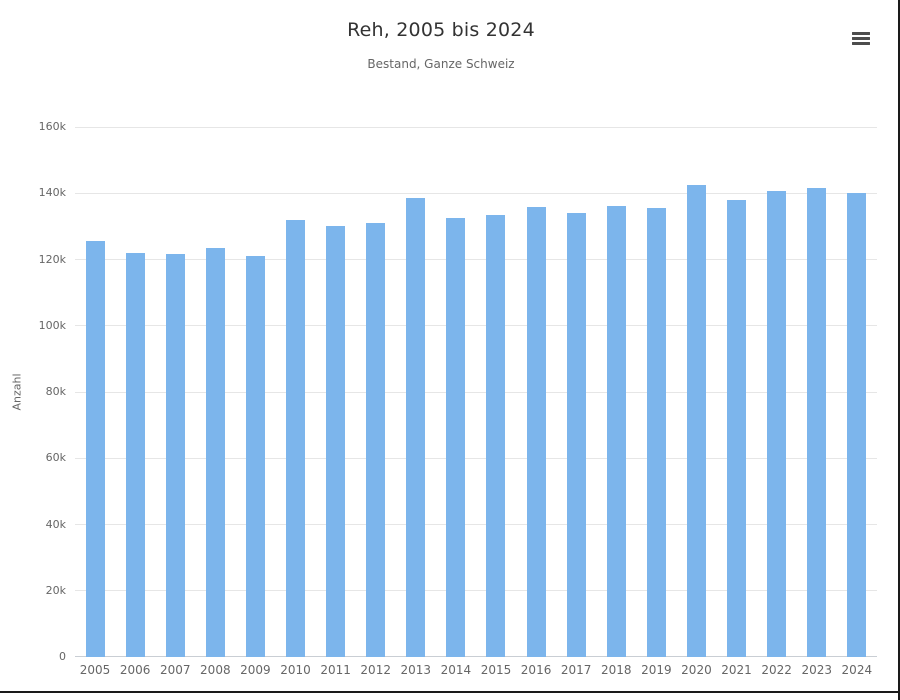 This screenshot has height=700, width=900. What do you see at coordinates (441, 64) in the screenshot?
I see `chart-subtitle: Bestand, Ganze Schweiz` at bounding box center [441, 64].